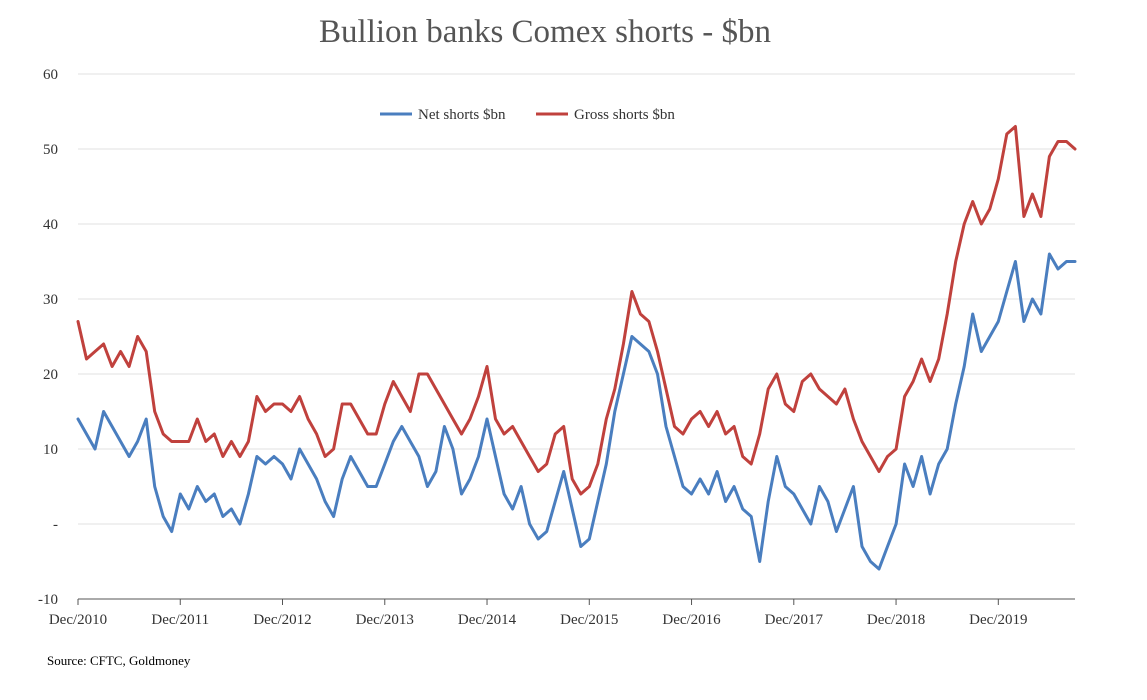 The height and width of the screenshot is (700, 1147). I want to click on x-tick-label: Dec/2016, so click(691, 620).